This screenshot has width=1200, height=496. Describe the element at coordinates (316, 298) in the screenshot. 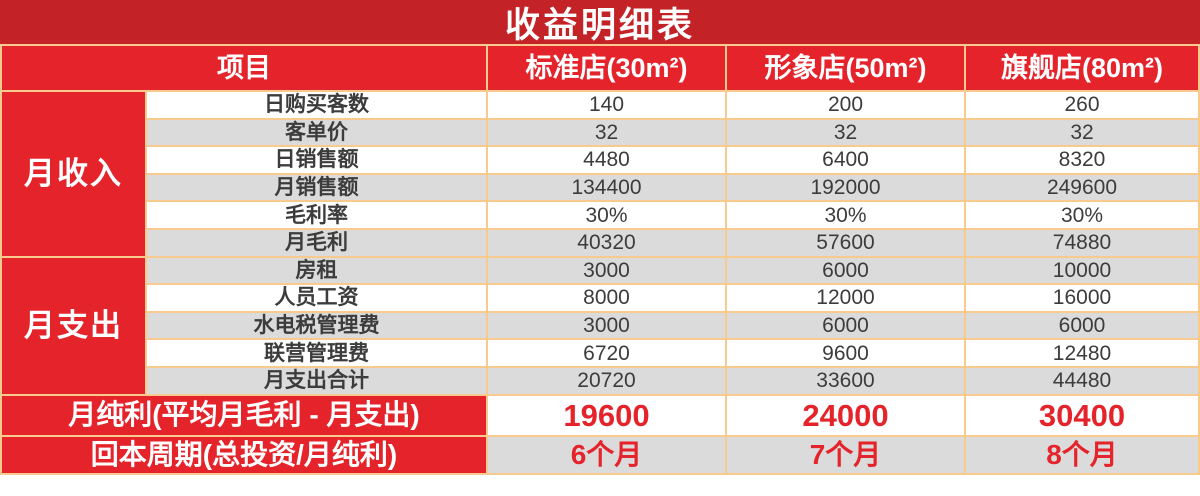

I see `row-label-staff-wages: 人员工资` at that location.